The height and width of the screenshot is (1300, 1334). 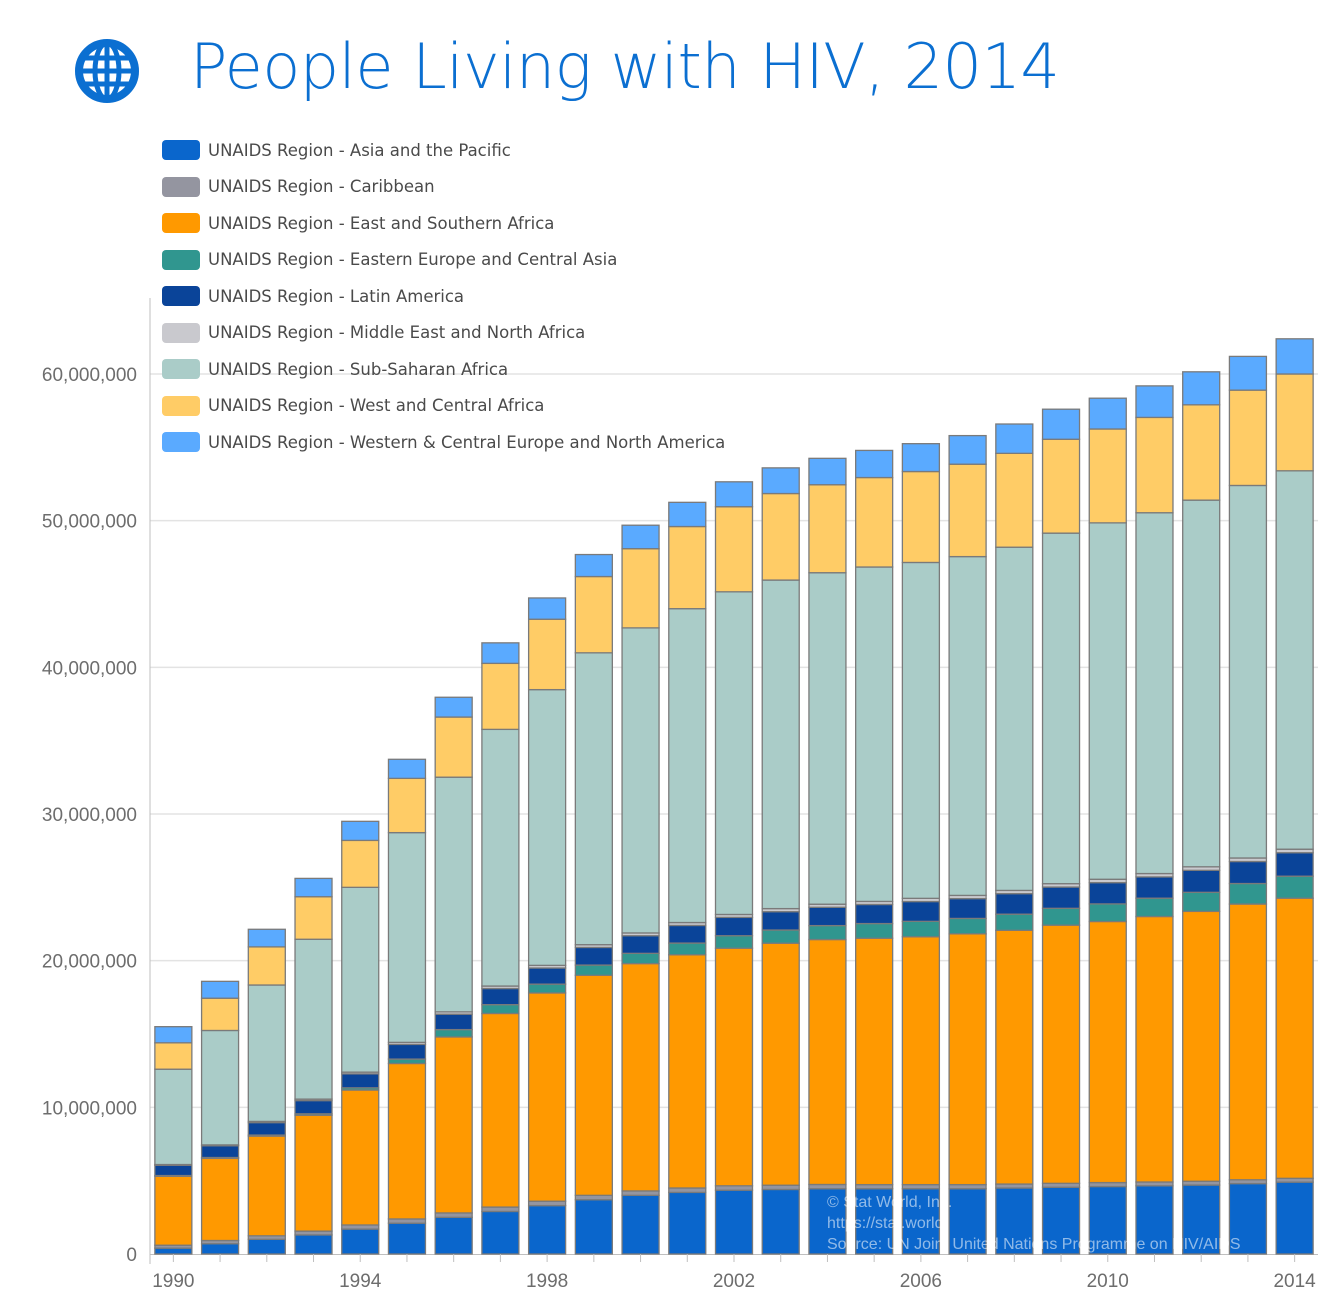 What do you see at coordinates (107, 71) in the screenshot?
I see `globe-icon` at bounding box center [107, 71].